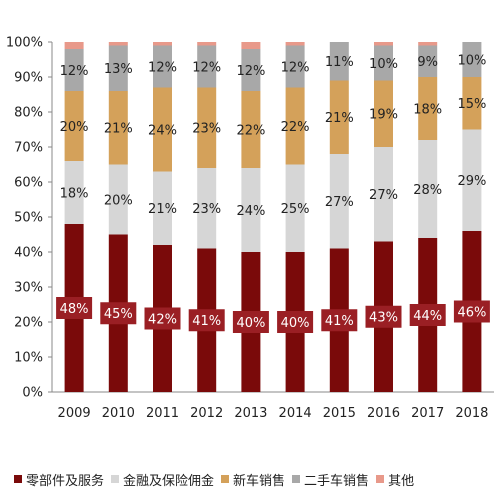 Image resolution: width=500 pixels, height=498 pixels. Describe the element at coordinates (28, 288) in the screenshot. I see `y-tick-label: 30%` at that location.